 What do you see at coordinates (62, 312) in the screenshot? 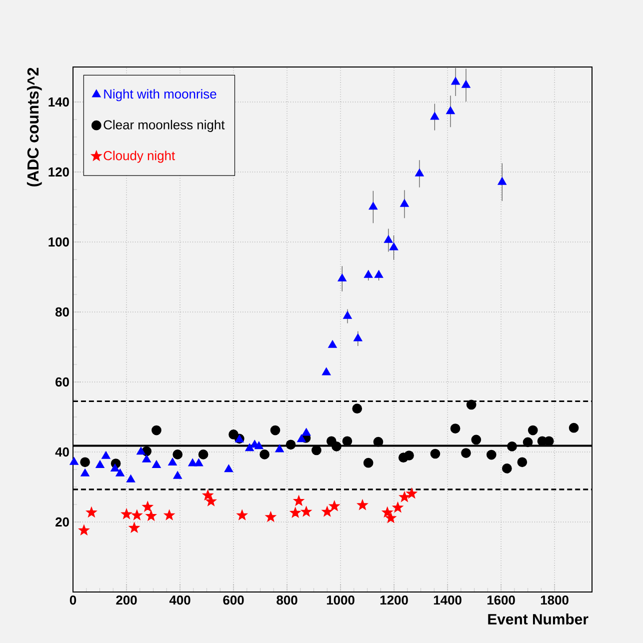
I see `y-tick-label: 80` at bounding box center [62, 312].